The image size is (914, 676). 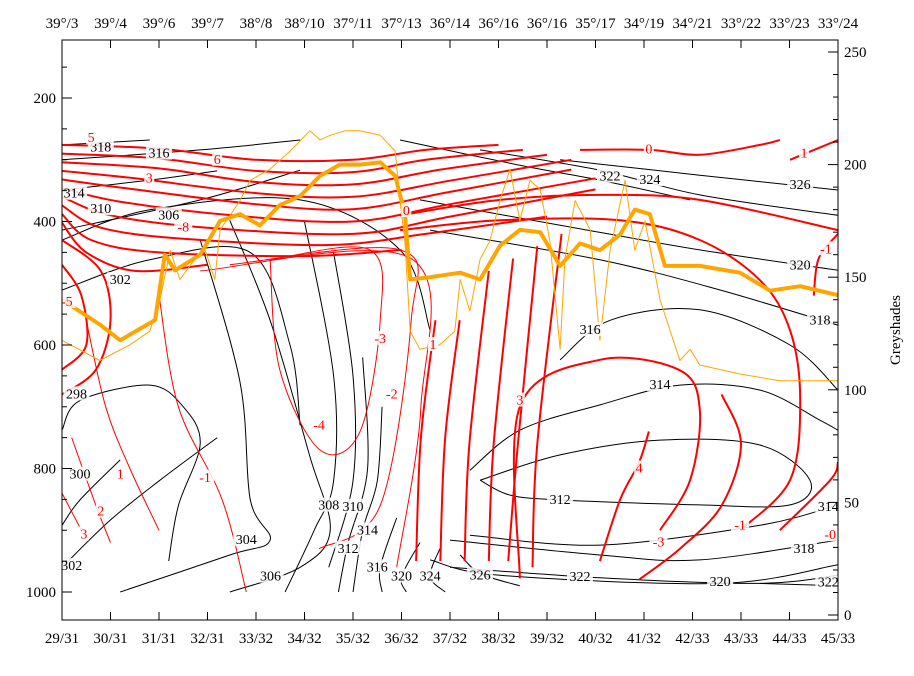 What do you see at coordinates (838, 639) in the screenshot?
I see `bottom-tick-label: 45/33` at bounding box center [838, 639].